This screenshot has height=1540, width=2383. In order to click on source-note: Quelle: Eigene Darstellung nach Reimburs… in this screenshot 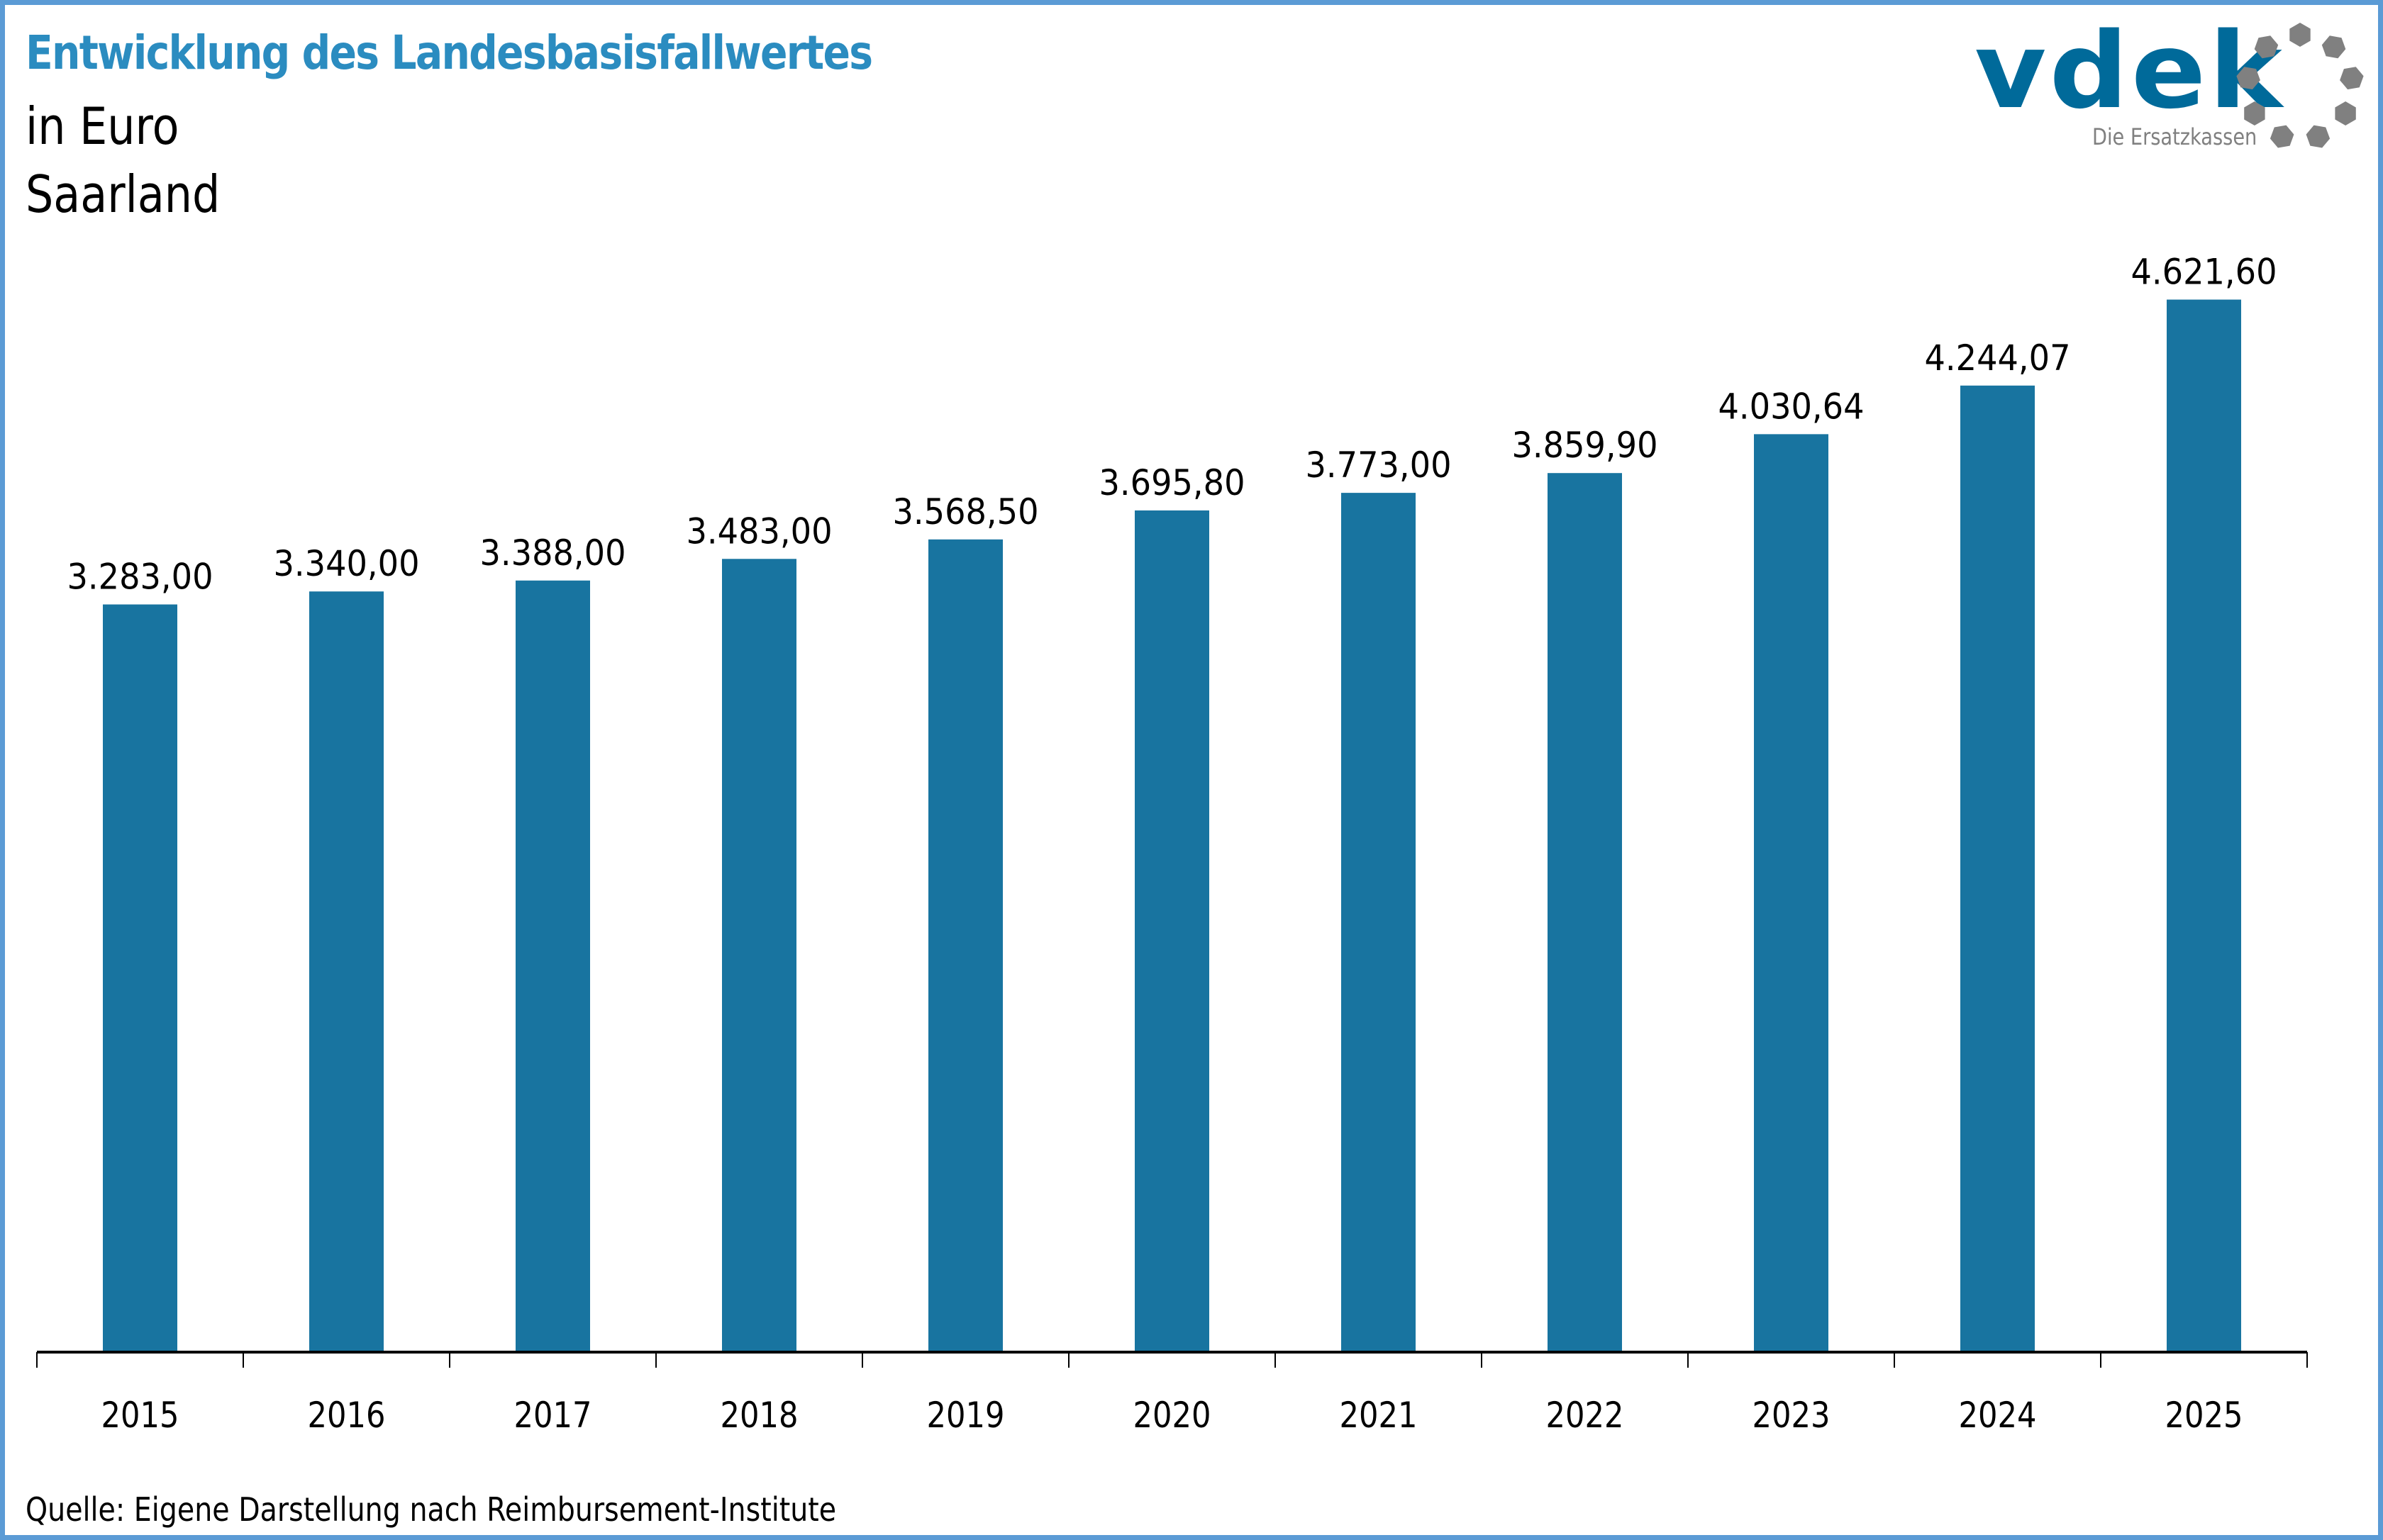, I will do `click(431, 1509)`.